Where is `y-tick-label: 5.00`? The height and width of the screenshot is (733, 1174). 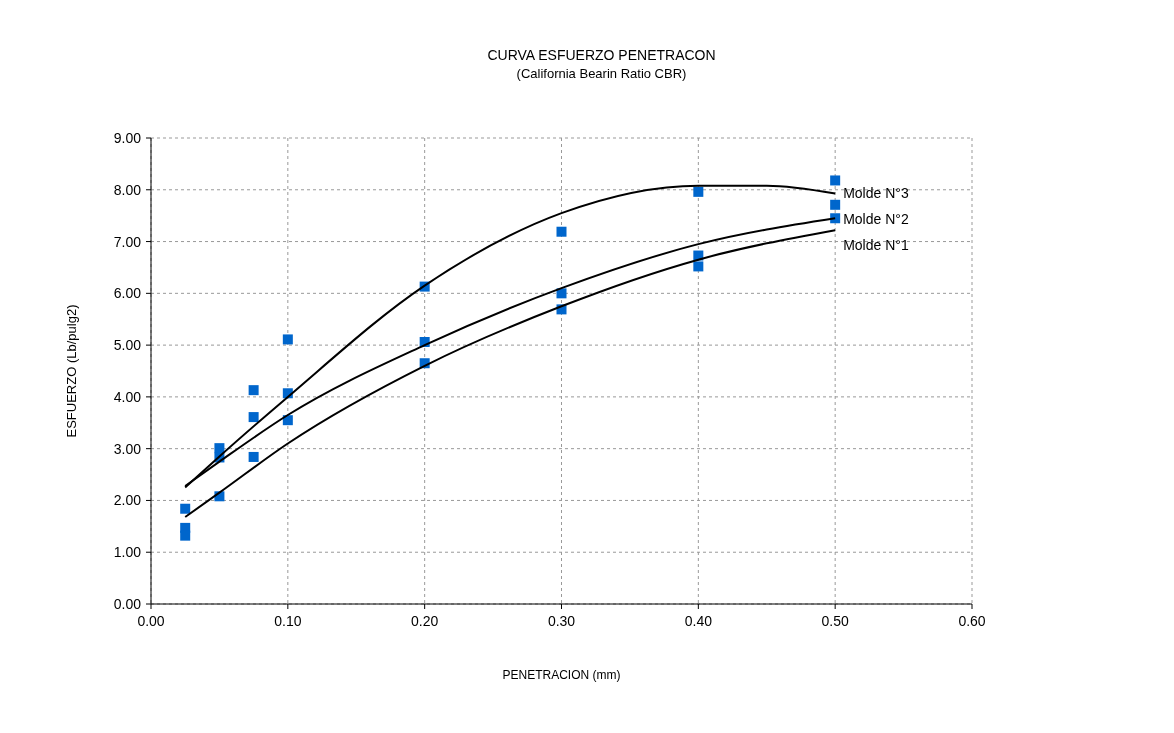
y-tick-label: 5.00 is located at coordinates (127, 345).